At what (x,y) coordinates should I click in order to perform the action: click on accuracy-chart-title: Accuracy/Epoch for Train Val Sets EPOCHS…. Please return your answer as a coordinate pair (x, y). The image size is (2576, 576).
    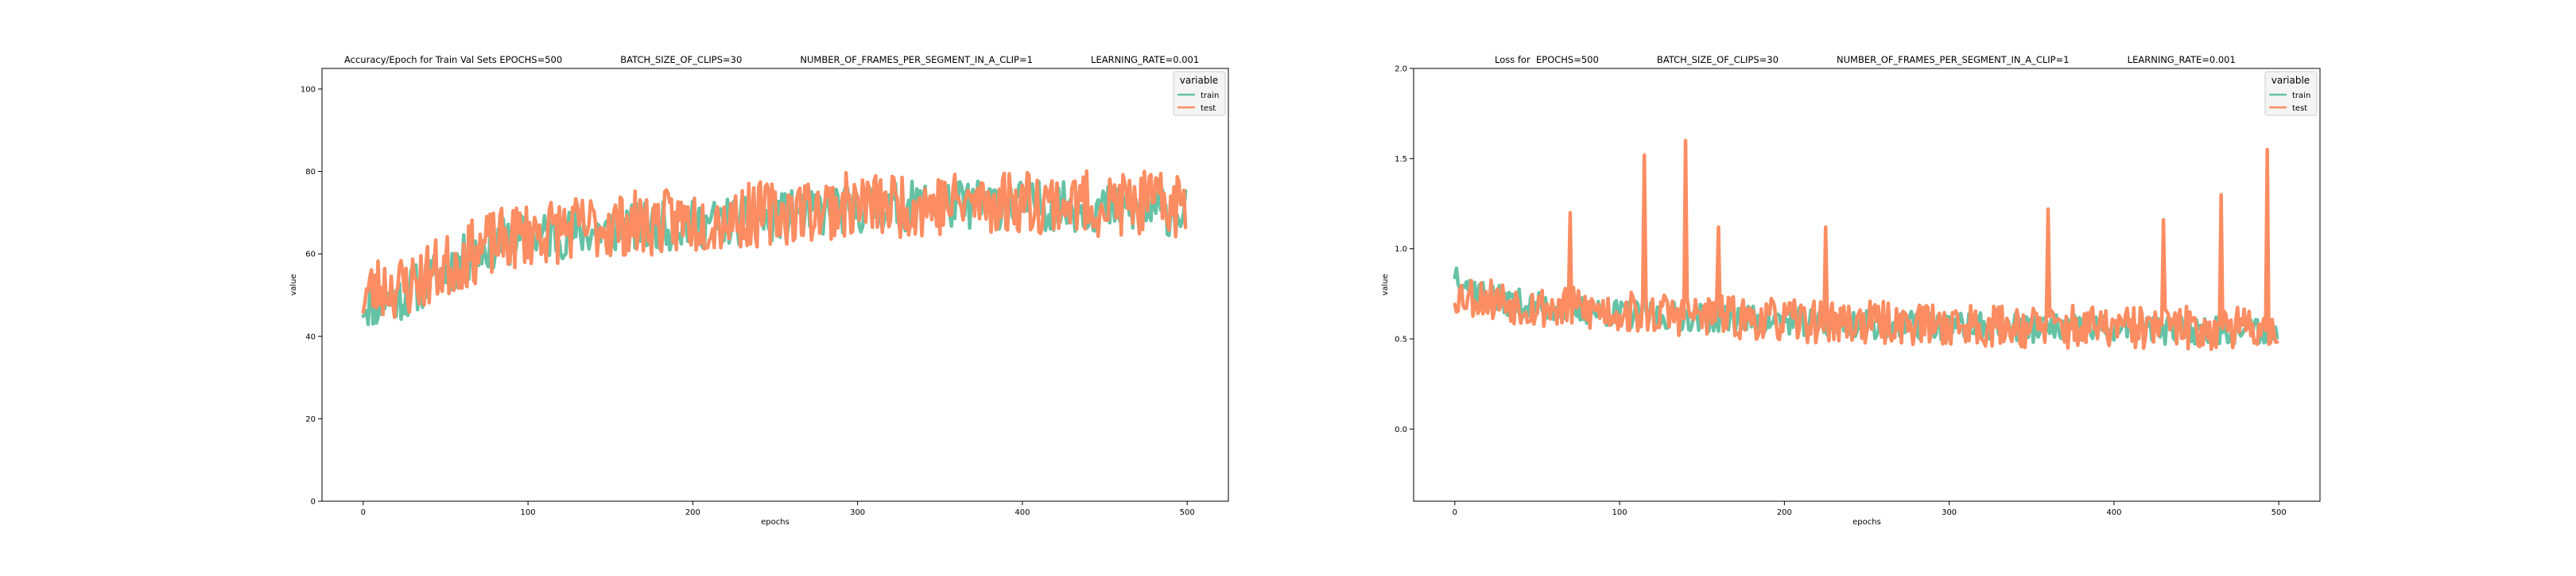
    Looking at the image, I should click on (771, 59).